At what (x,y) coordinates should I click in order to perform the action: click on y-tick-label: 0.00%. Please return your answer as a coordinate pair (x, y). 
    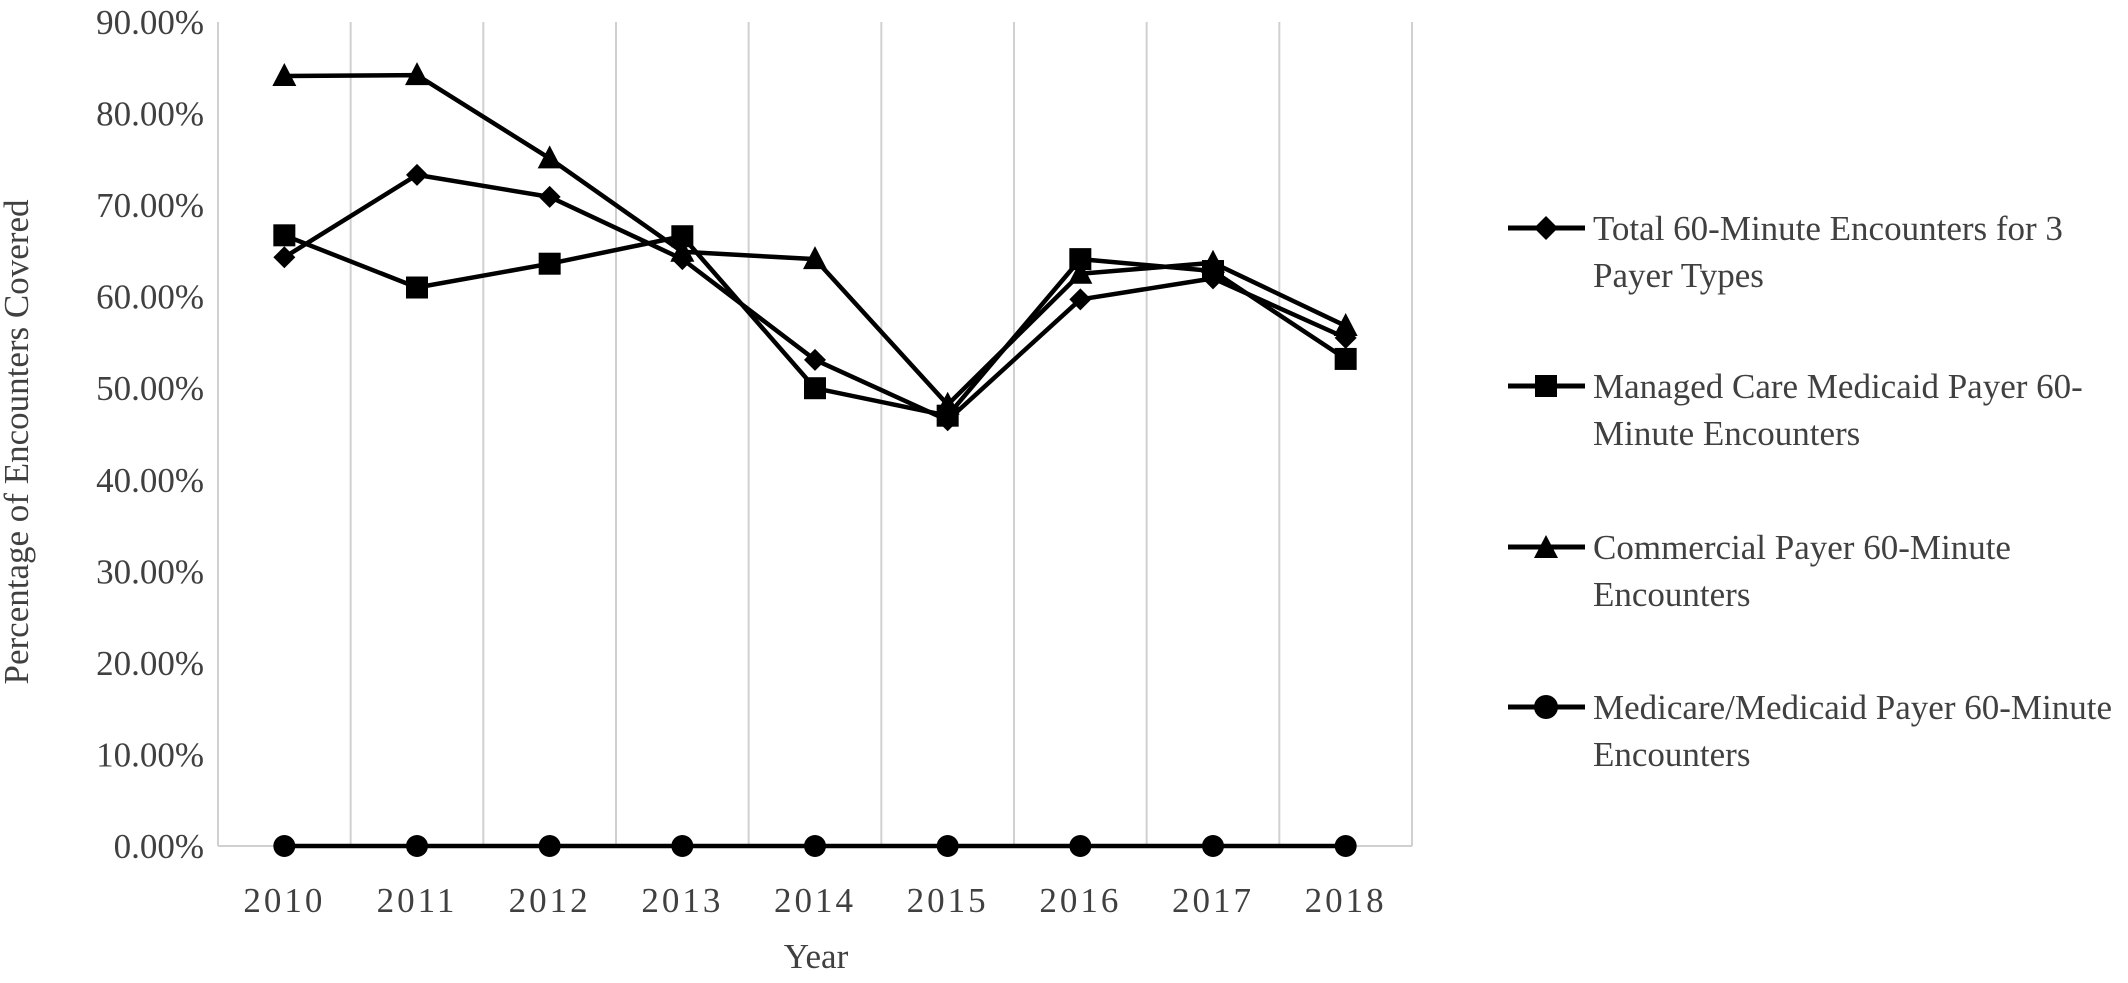
    Looking at the image, I should click on (159, 846).